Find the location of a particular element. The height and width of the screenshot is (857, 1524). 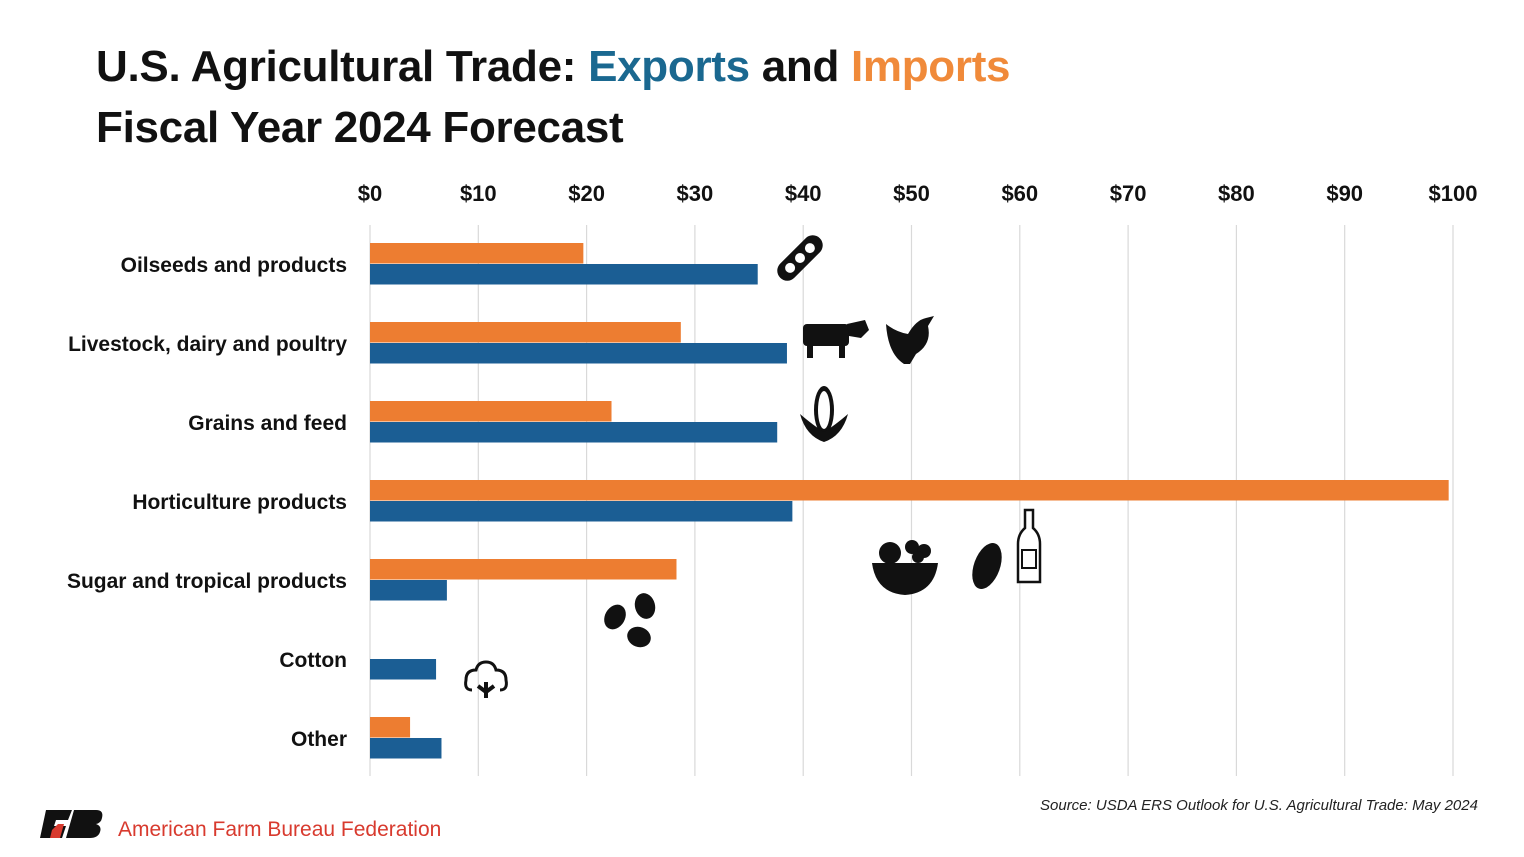

cow-icon is located at coordinates (836, 339).